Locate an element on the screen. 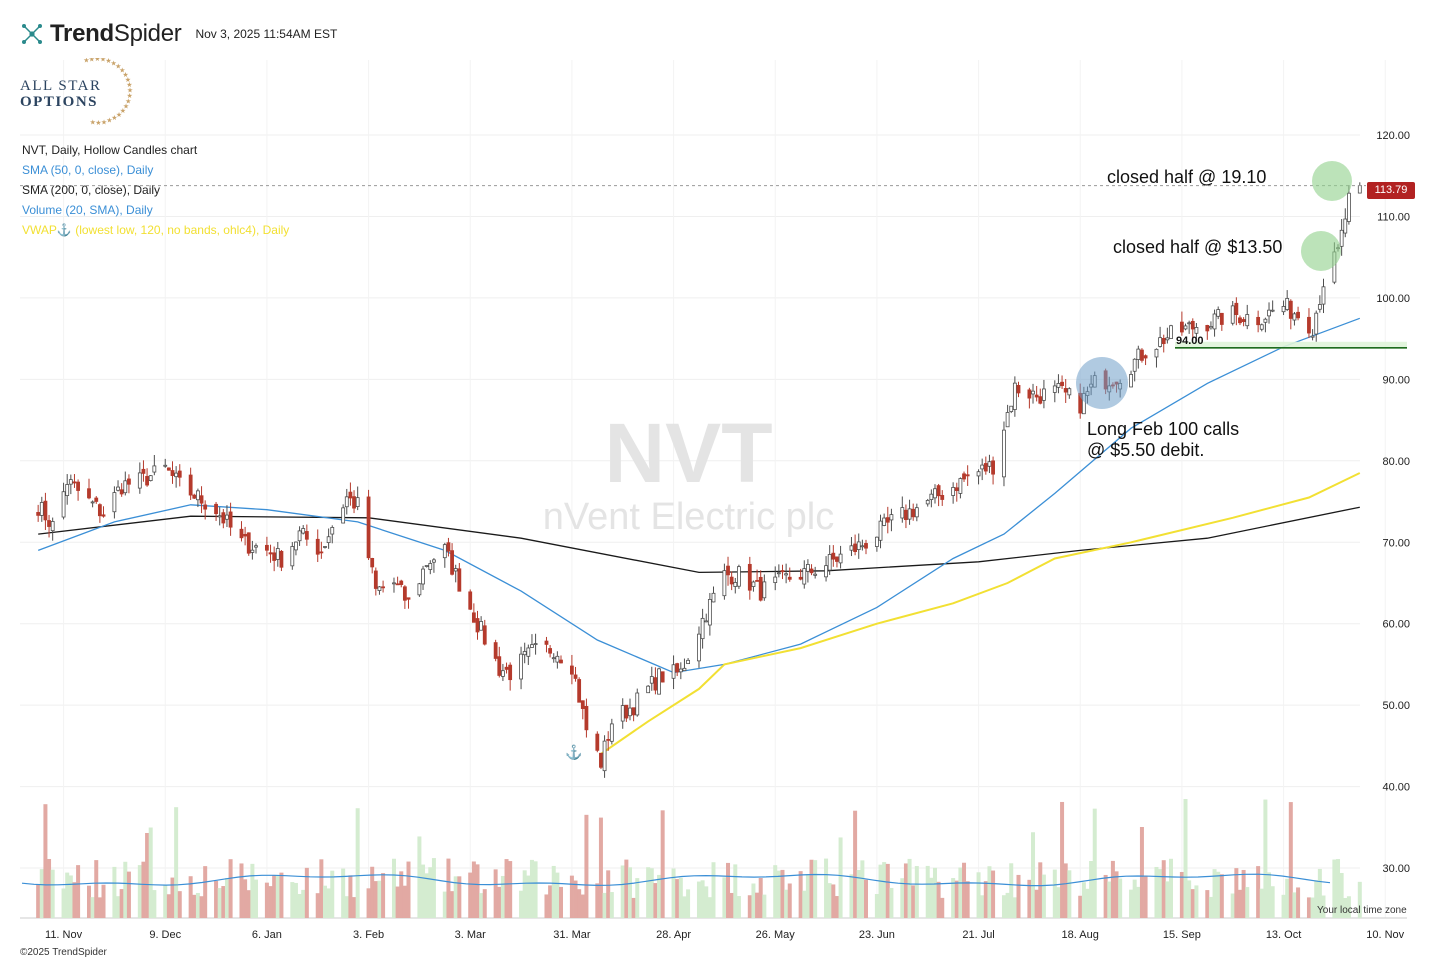 Image resolution: width=1437 pixels, height=964 pixels. x-tick-label: 31. Mar is located at coordinates (572, 935).